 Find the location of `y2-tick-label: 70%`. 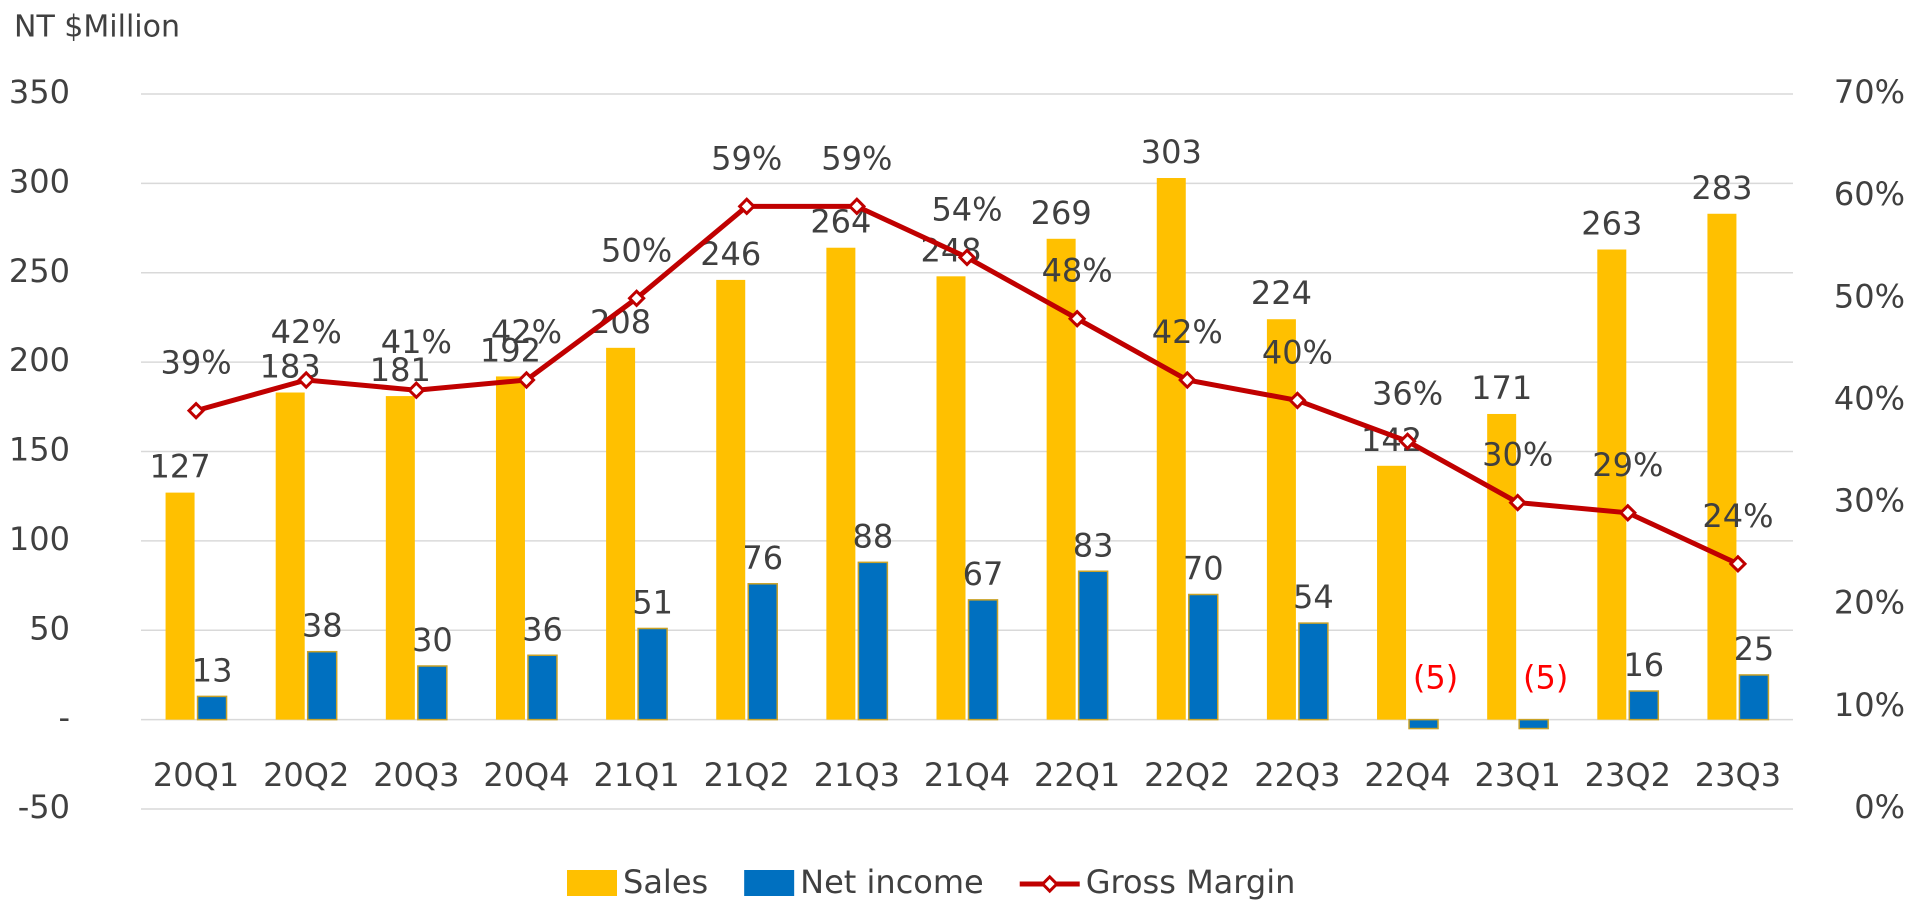

y2-tick-label: 70% is located at coordinates (1869, 92).